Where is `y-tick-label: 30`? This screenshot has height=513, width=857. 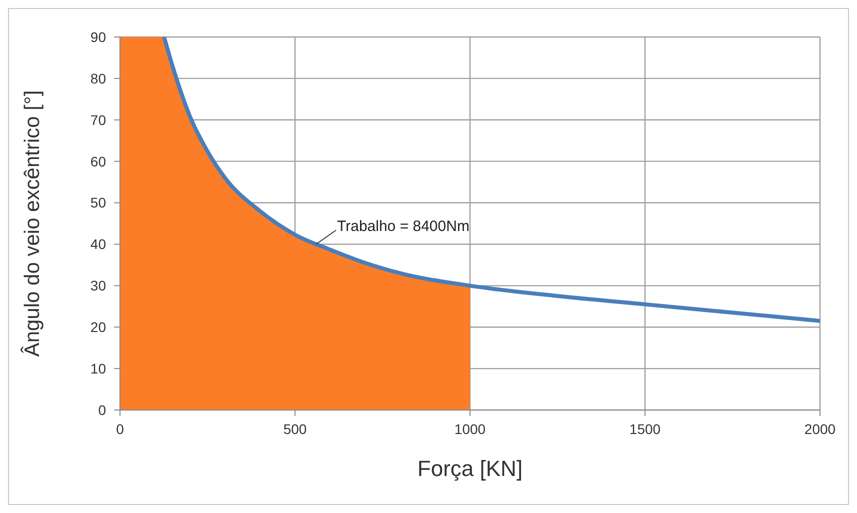
y-tick-label: 30 is located at coordinates (98, 286).